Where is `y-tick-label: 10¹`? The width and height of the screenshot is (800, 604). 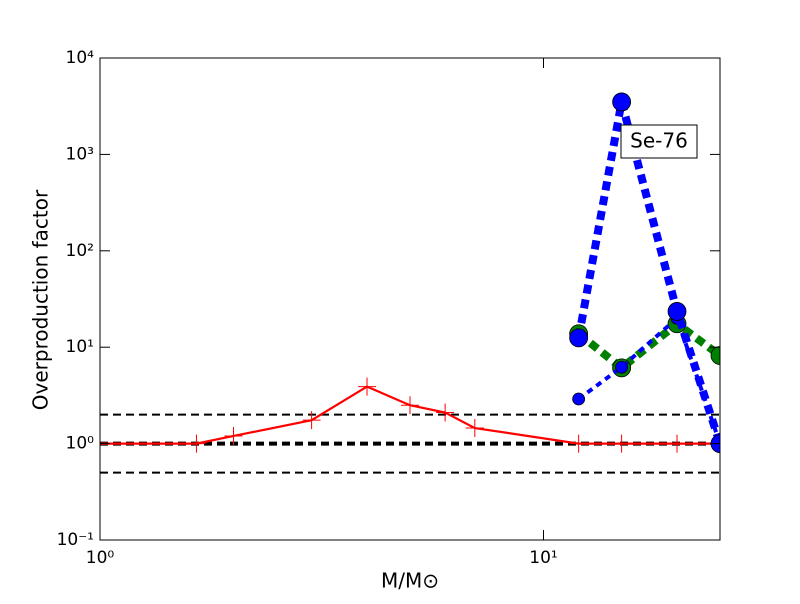 y-tick-label: 10¹ is located at coordinates (80, 347).